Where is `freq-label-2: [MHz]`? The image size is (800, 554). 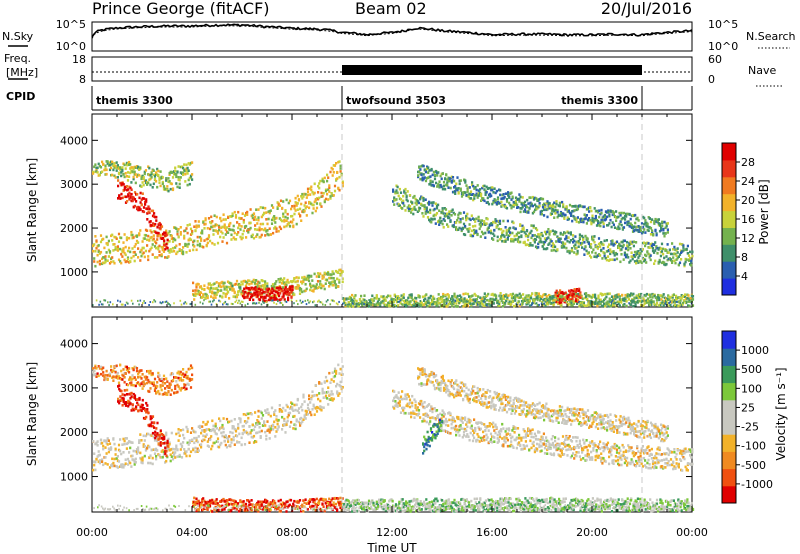
freq-label-2: [MHz] is located at coordinates (22, 72).